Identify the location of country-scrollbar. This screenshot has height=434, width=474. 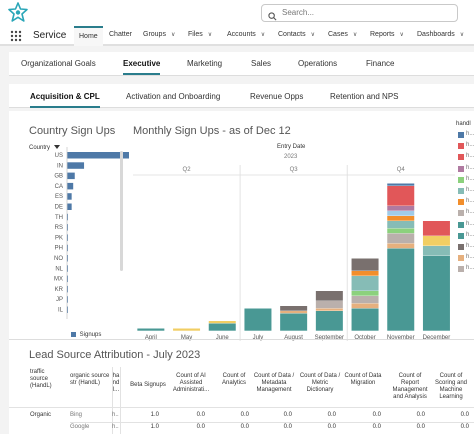
(121, 211).